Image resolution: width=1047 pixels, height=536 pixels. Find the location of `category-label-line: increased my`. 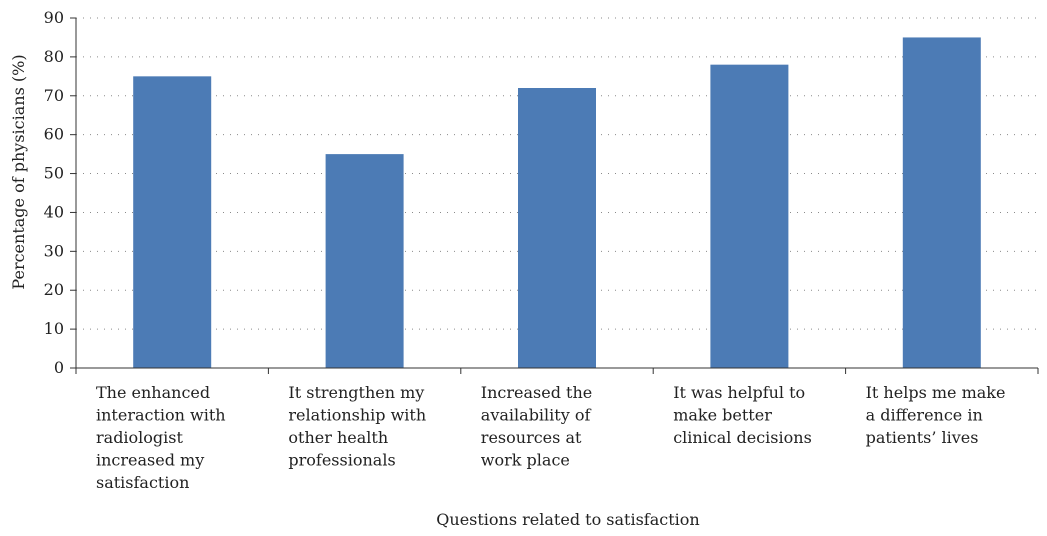

category-label-line: increased my is located at coordinates (150, 460).